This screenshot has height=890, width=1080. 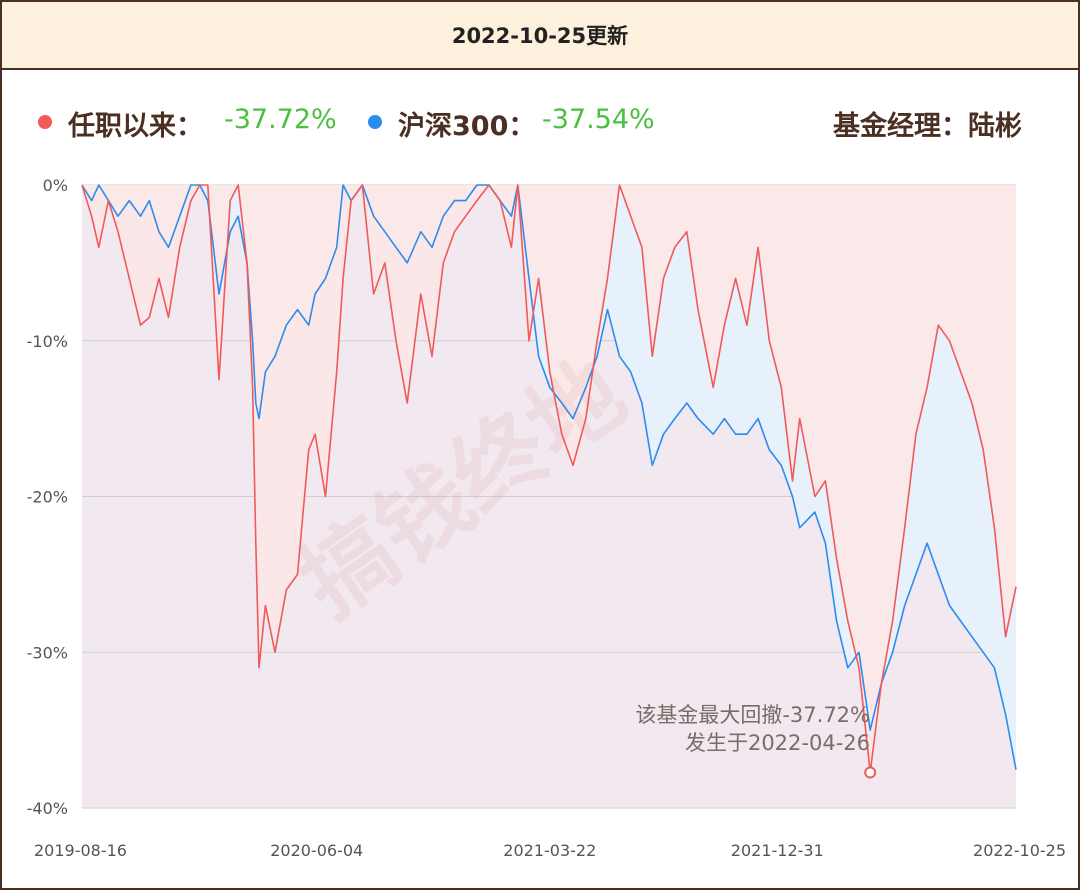 What do you see at coordinates (280, 119) in the screenshot?
I see `fund-legend-value: -37.72%` at bounding box center [280, 119].